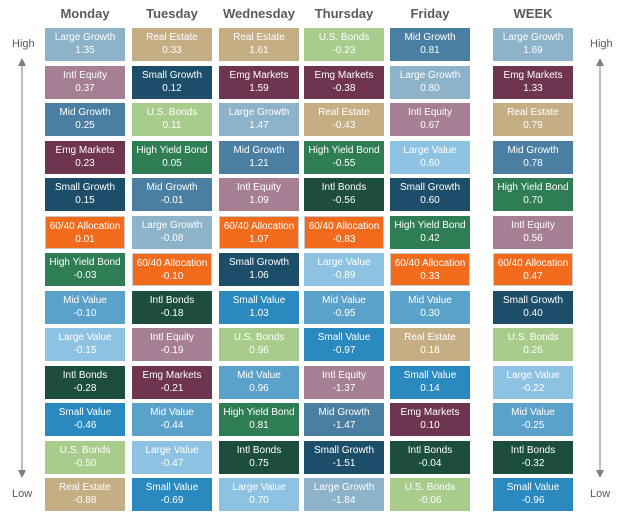 The width and height of the screenshot is (624, 514). What do you see at coordinates (430, 44) in the screenshot?
I see `asset-cell: Mid Growth 0.81` at bounding box center [430, 44].